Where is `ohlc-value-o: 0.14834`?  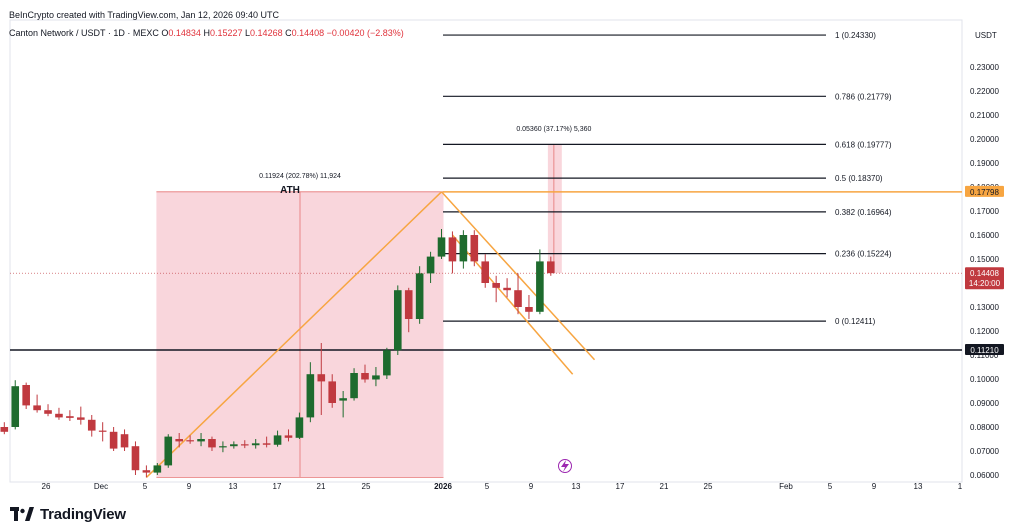
ohlc-value-o: 0.14834 is located at coordinates (184, 33).